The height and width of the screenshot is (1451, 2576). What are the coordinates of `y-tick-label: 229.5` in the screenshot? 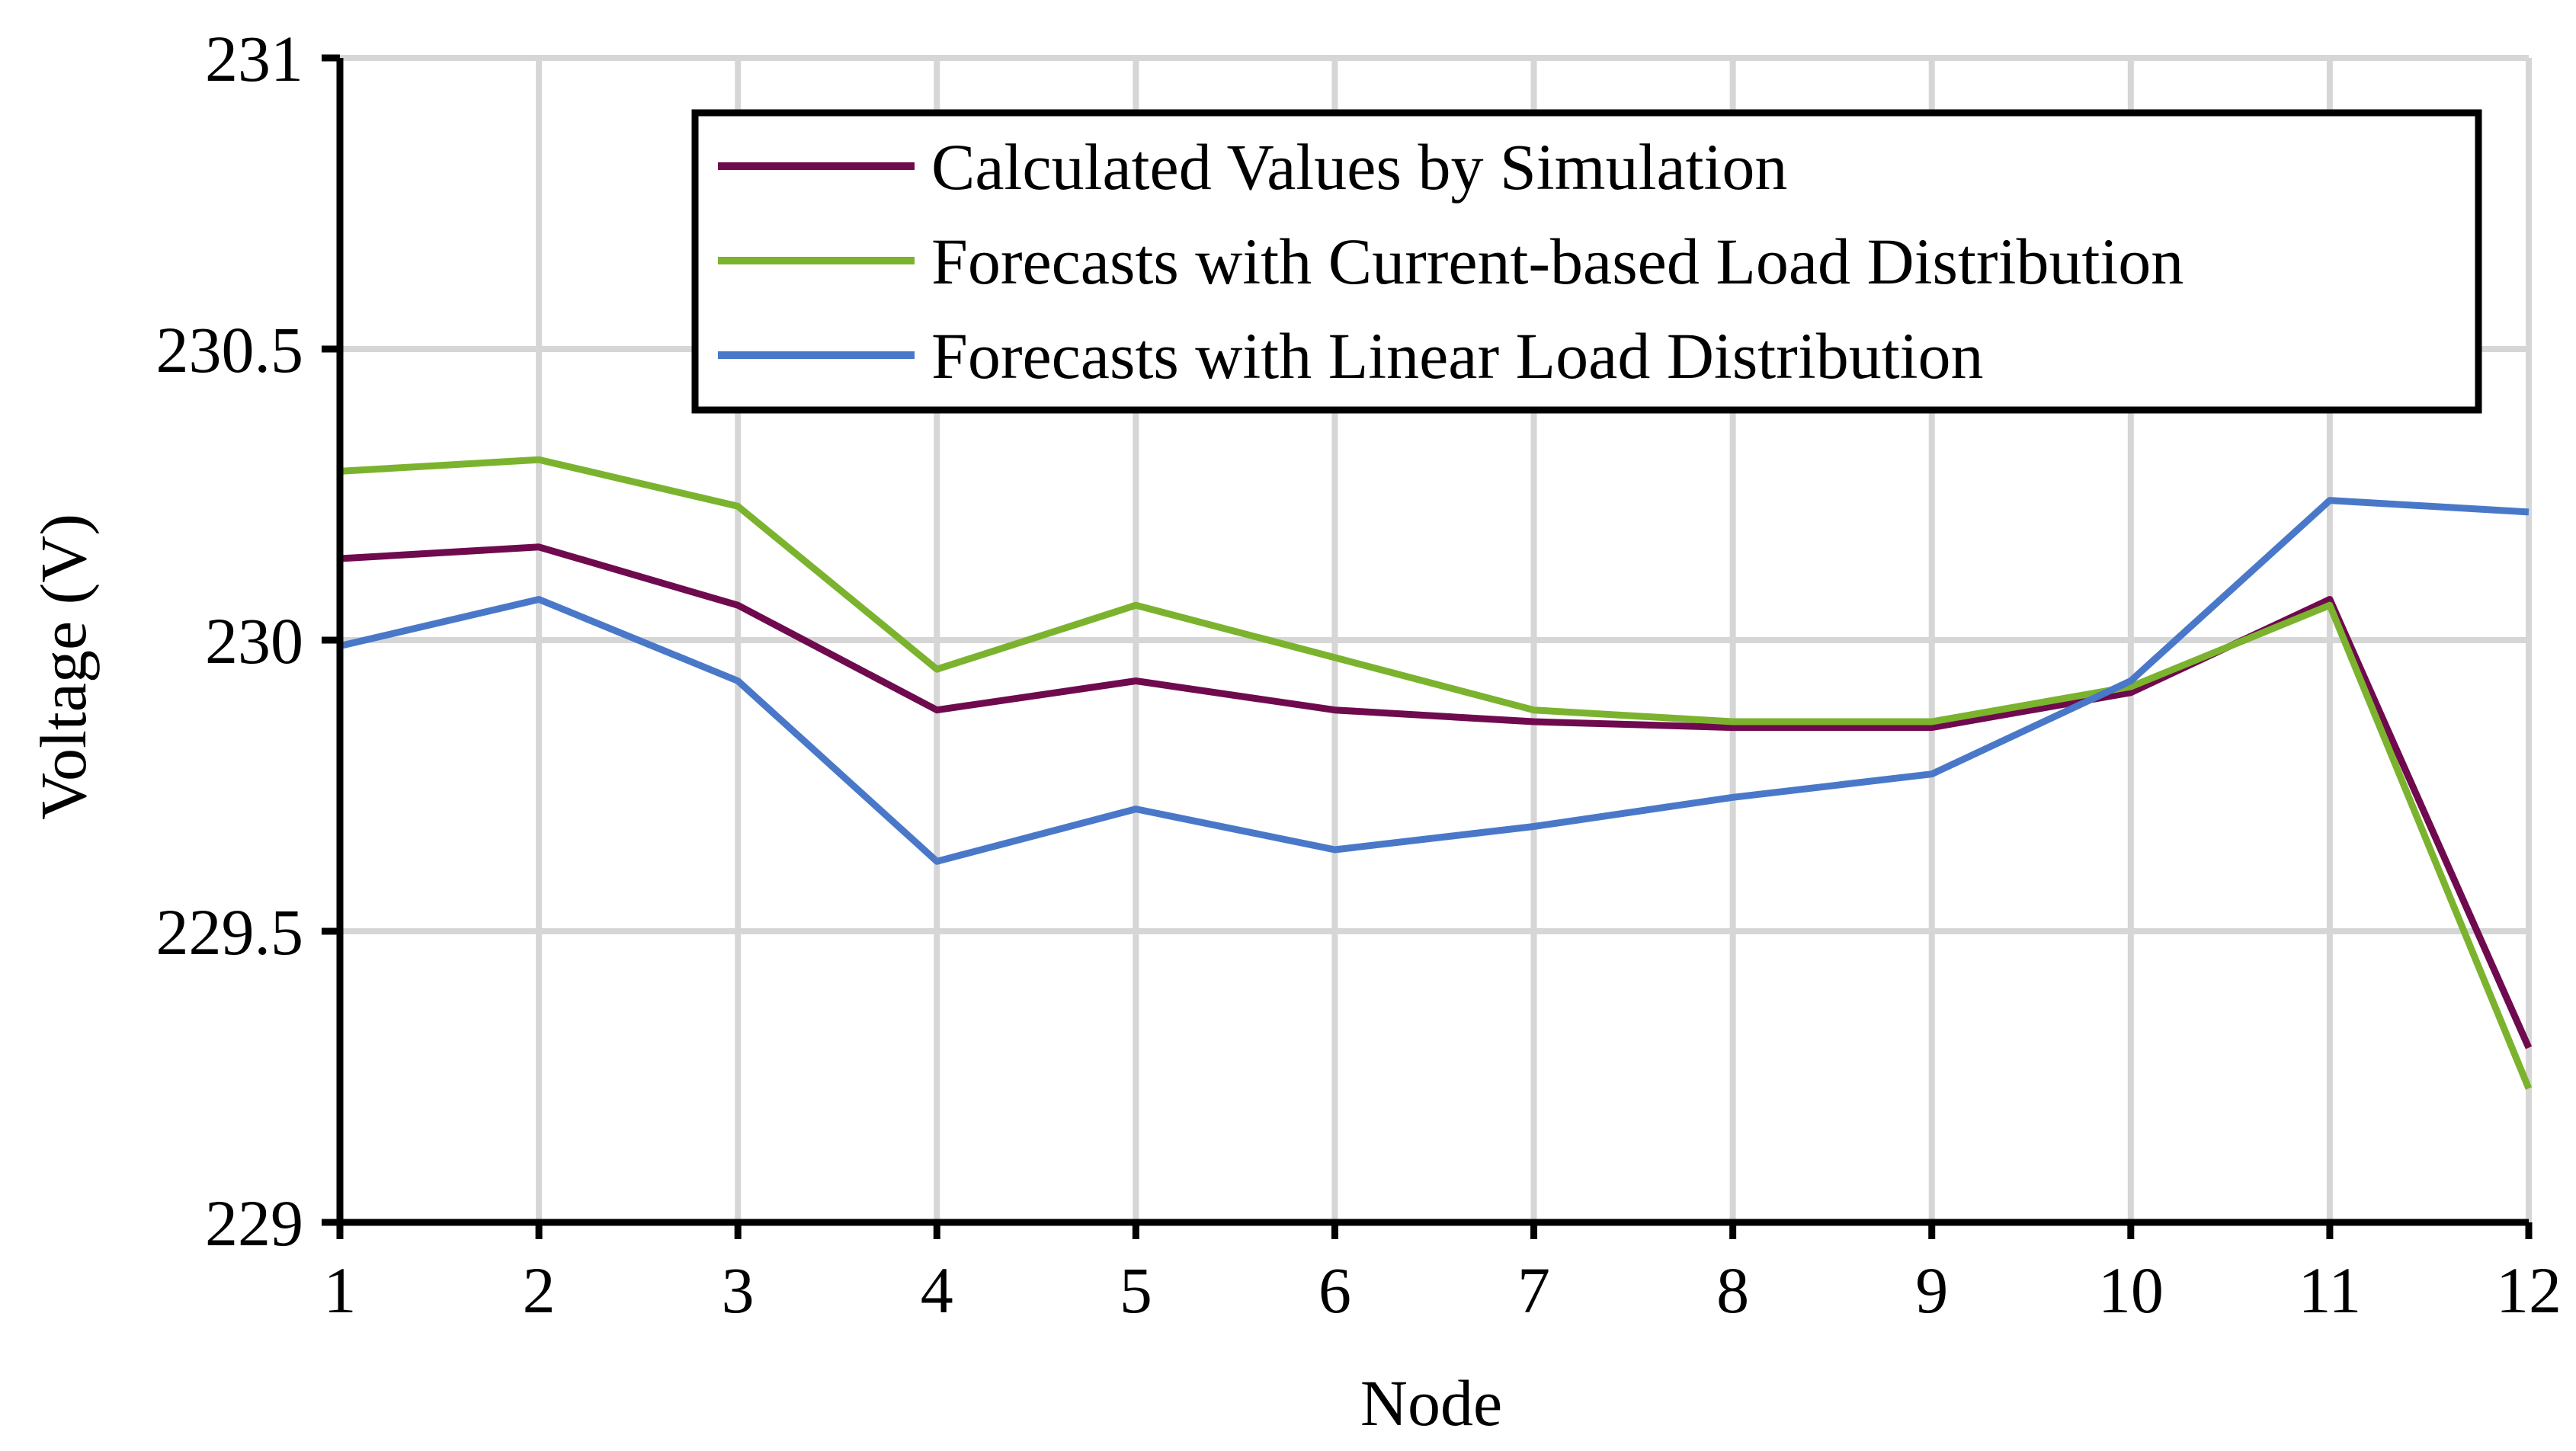 It's located at (230, 932).